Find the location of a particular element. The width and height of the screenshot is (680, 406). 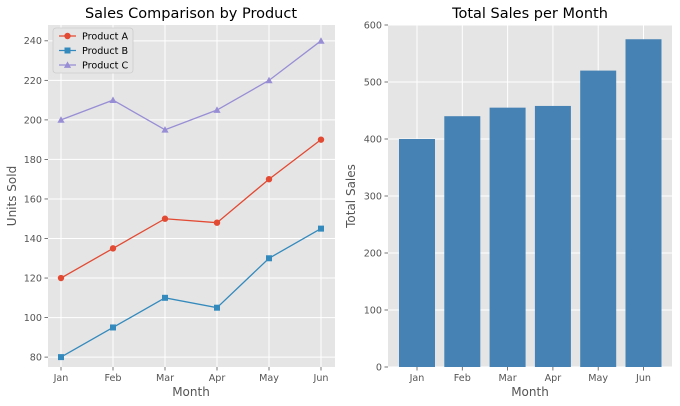

legend-label-product-b: Product B is located at coordinates (105, 51).